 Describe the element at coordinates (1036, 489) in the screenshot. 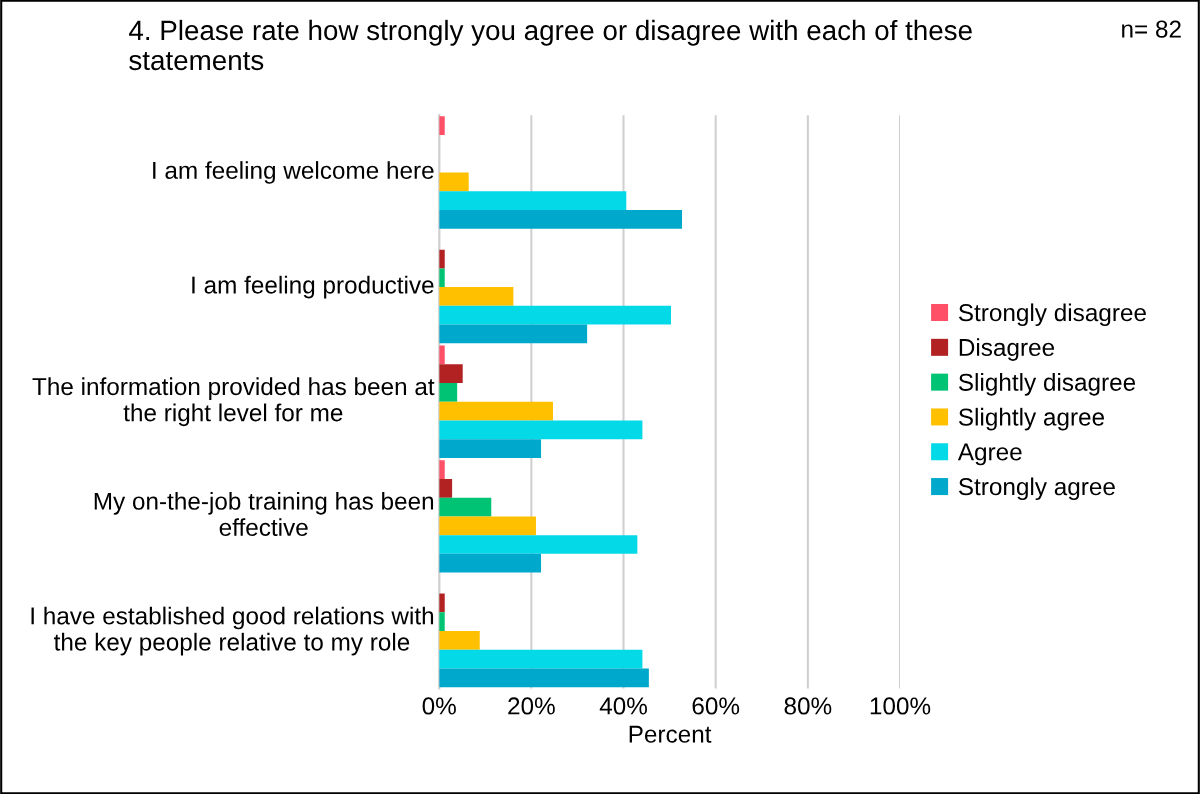

I see `legend-label: Strongly agree` at that location.